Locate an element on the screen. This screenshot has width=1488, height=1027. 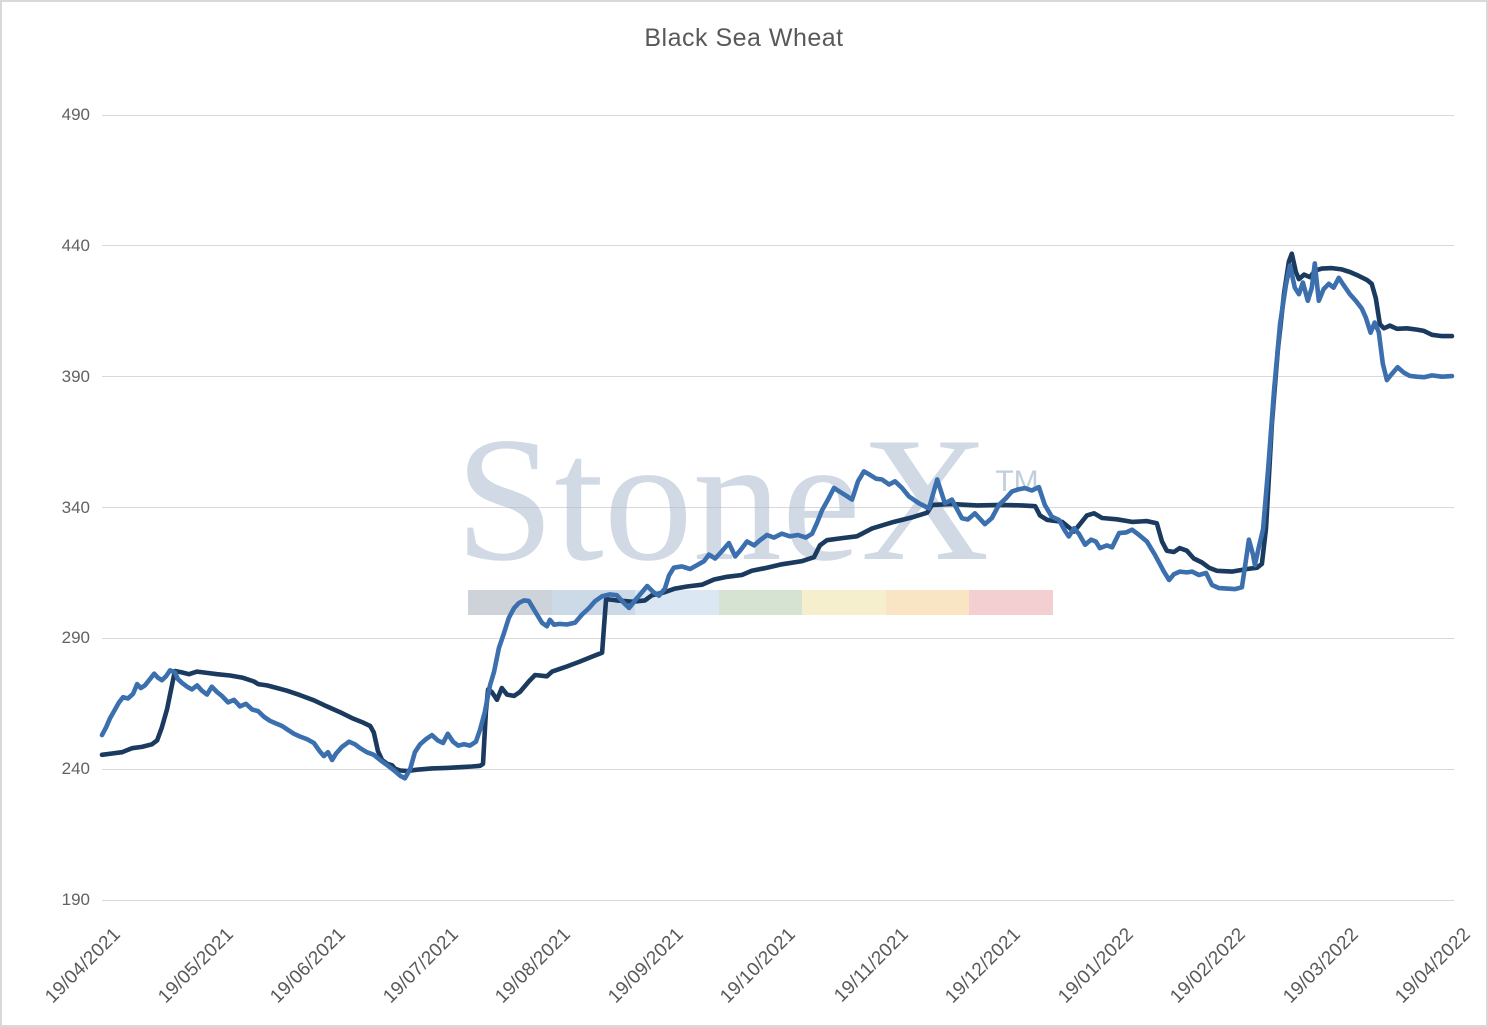
y-axis-tick-label: 340 is located at coordinates (75, 507).